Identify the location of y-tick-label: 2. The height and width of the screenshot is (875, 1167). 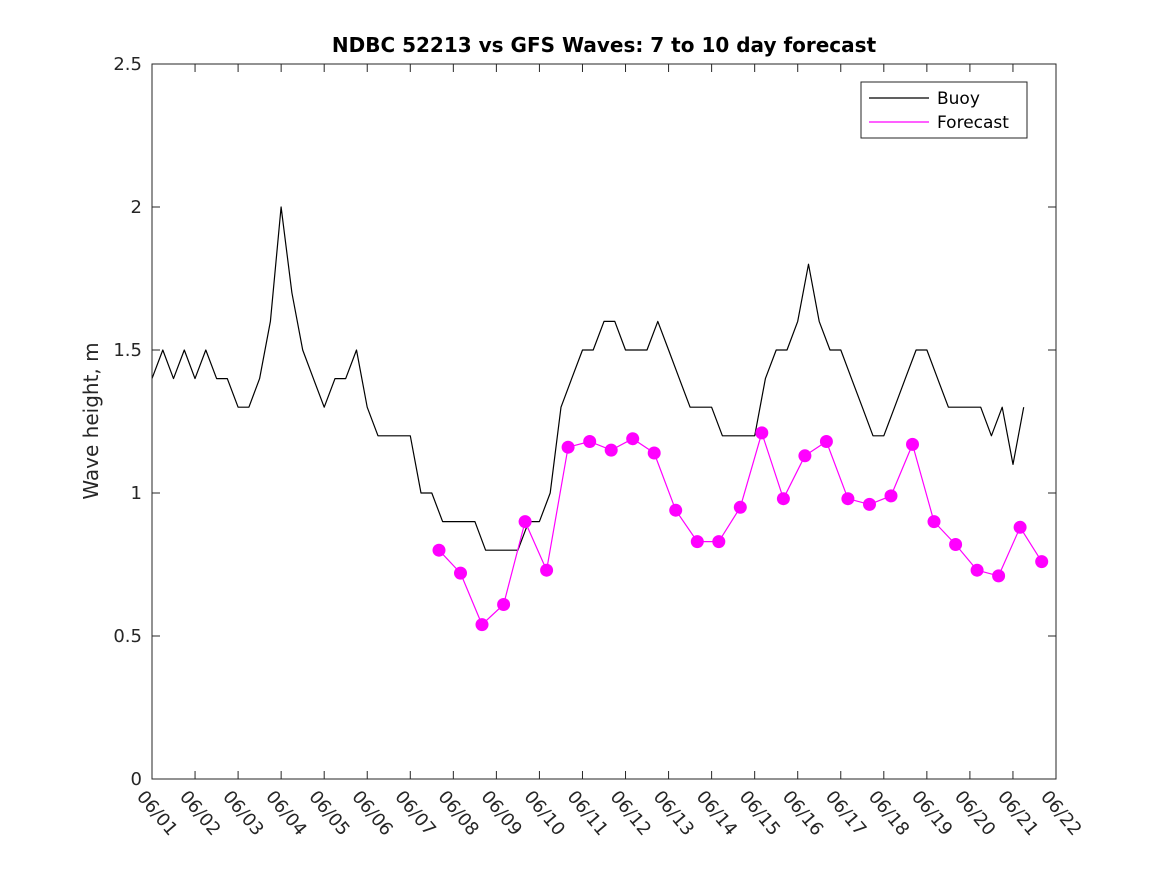
(136, 207).